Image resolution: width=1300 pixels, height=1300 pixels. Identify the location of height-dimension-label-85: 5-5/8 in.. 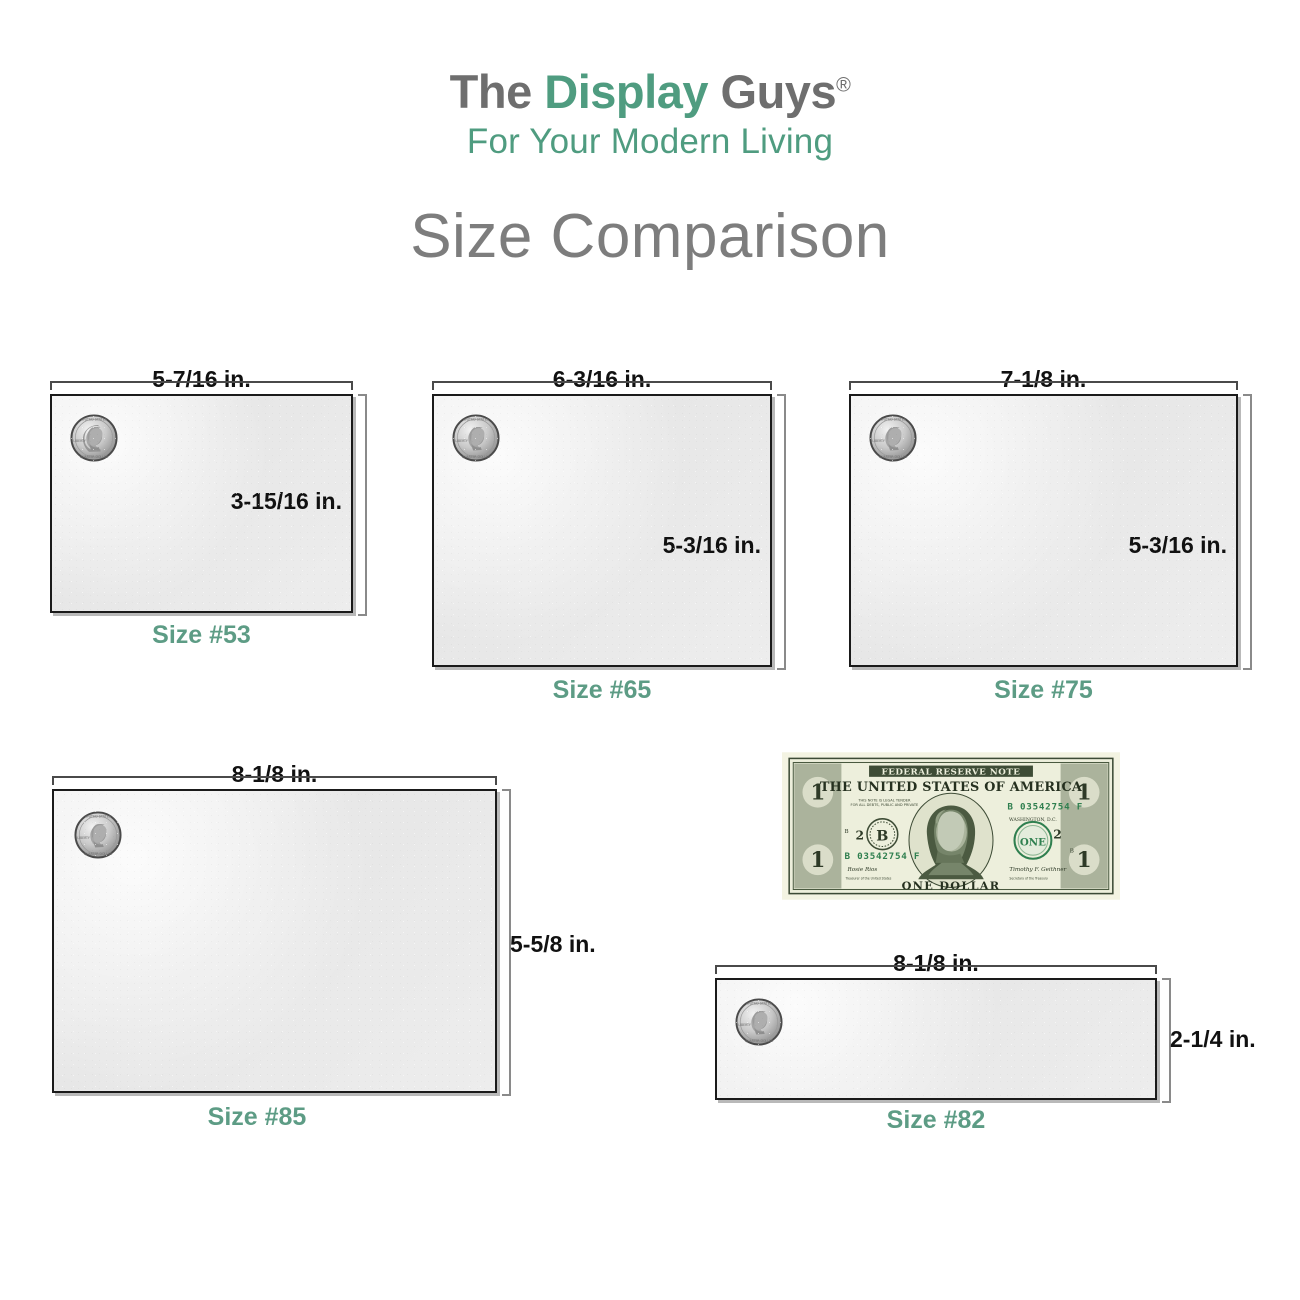
(553, 944).